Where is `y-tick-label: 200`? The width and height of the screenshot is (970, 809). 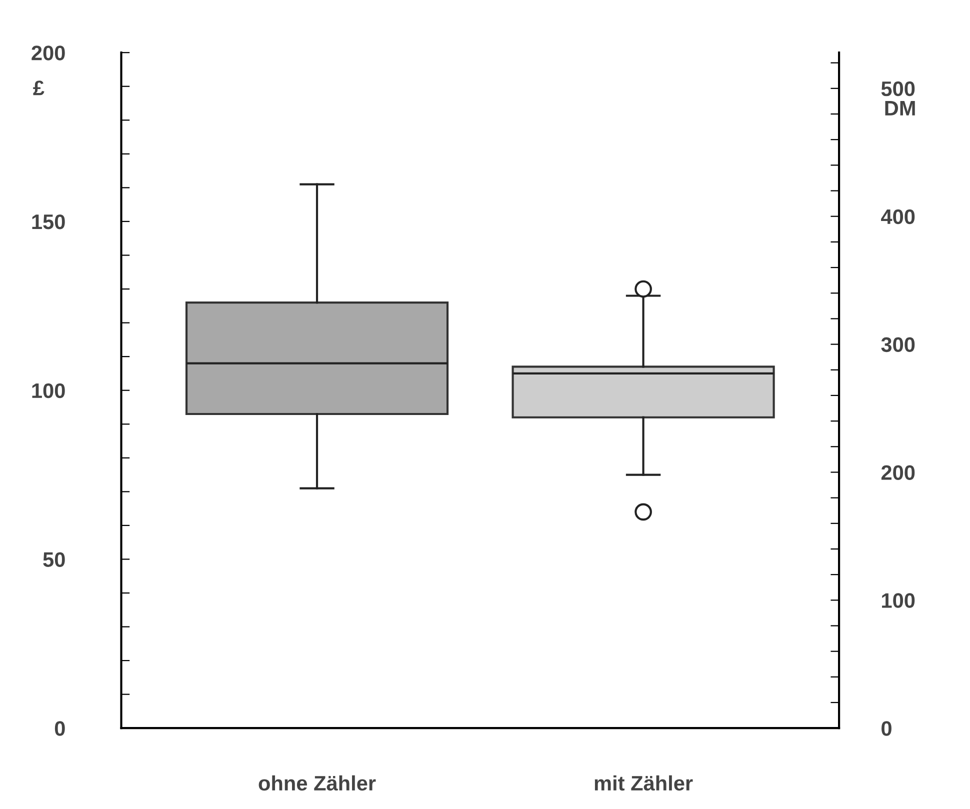 y-tick-label: 200 is located at coordinates (48, 53).